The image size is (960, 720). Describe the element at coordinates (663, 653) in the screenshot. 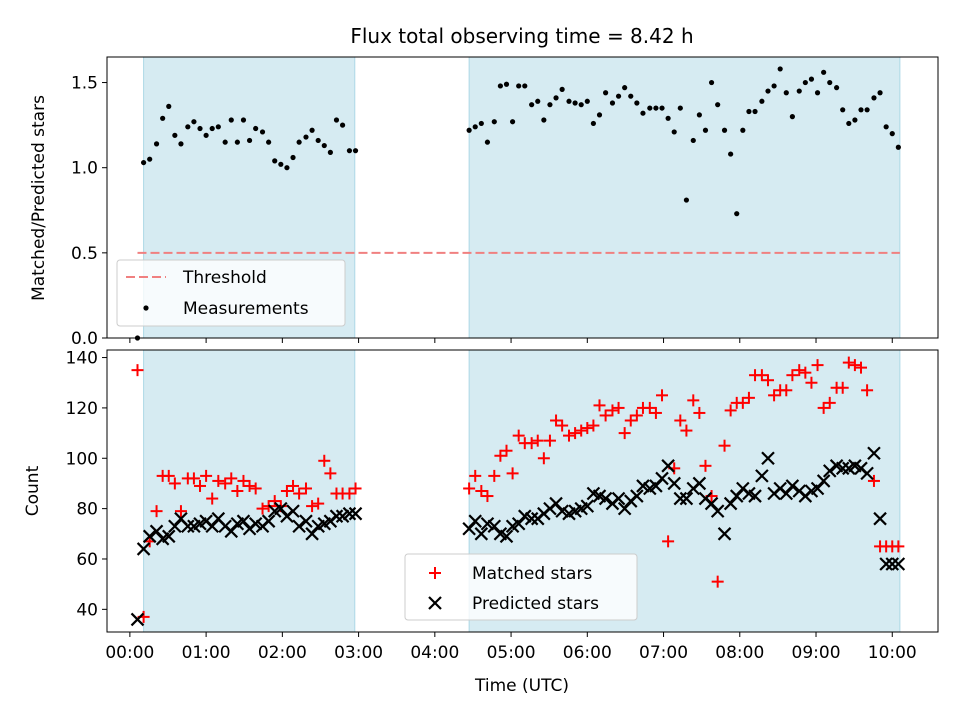

I see `bottom-xtick-label: 07:00` at that location.